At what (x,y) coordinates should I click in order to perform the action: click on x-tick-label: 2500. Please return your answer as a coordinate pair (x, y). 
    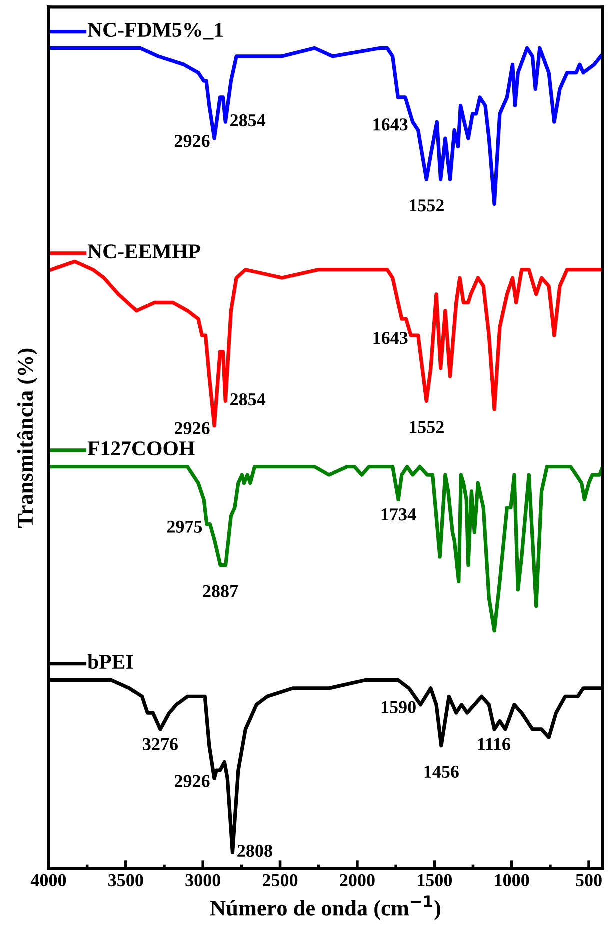
    Looking at the image, I should click on (280, 880).